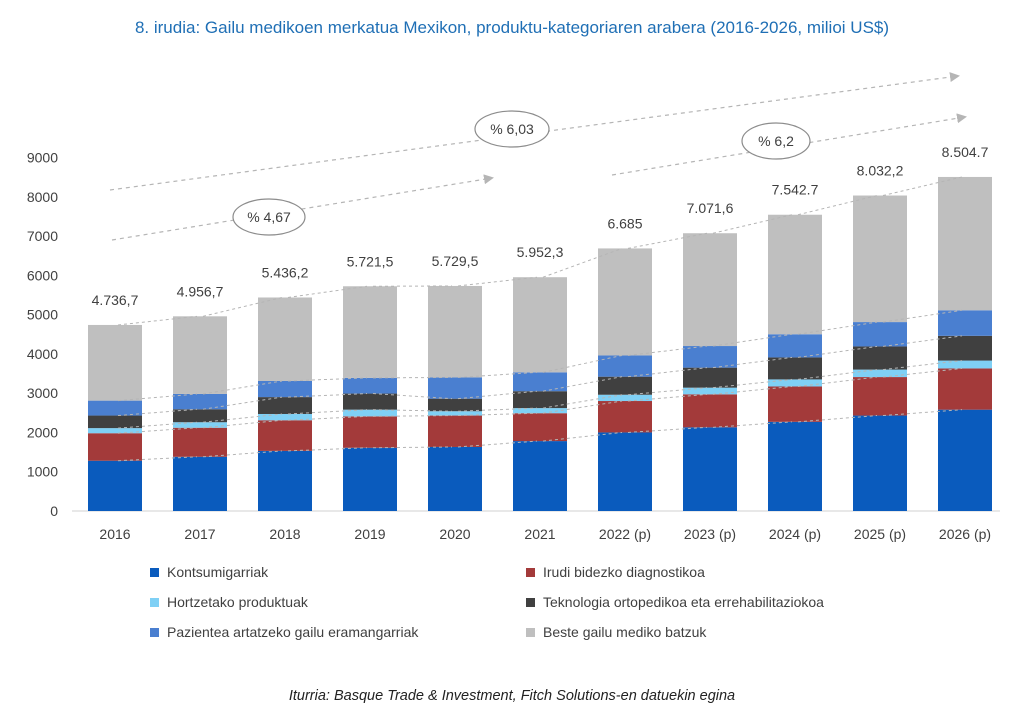 Image resolution: width=1024 pixels, height=717 pixels. I want to click on growth-rate-callout, so click(512, 129).